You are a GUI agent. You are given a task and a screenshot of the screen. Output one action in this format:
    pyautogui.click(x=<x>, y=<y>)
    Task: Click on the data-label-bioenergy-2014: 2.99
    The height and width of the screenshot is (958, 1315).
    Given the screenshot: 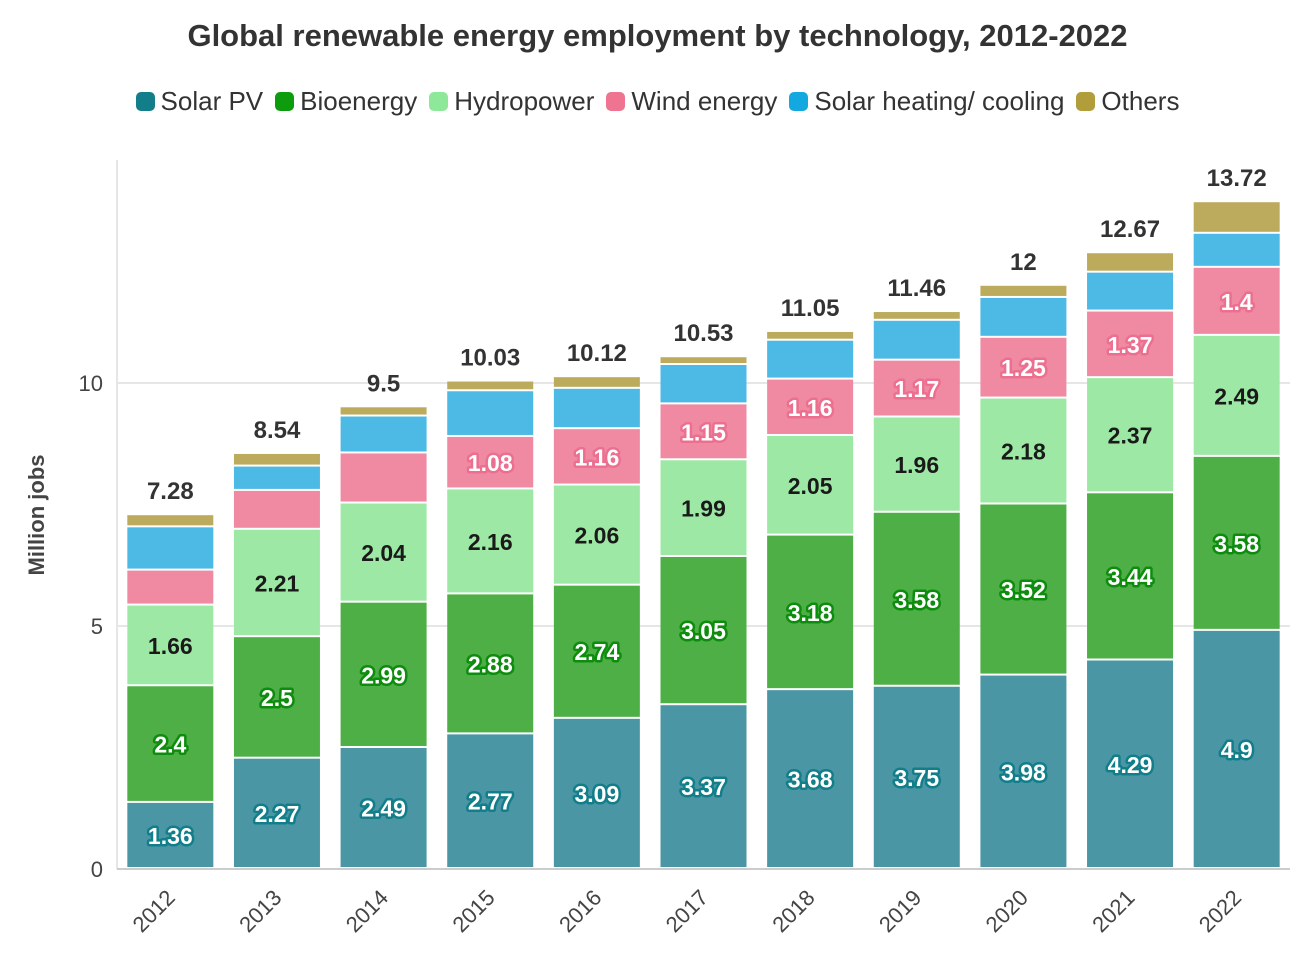 What is the action you would take?
    pyautogui.click(x=383, y=675)
    